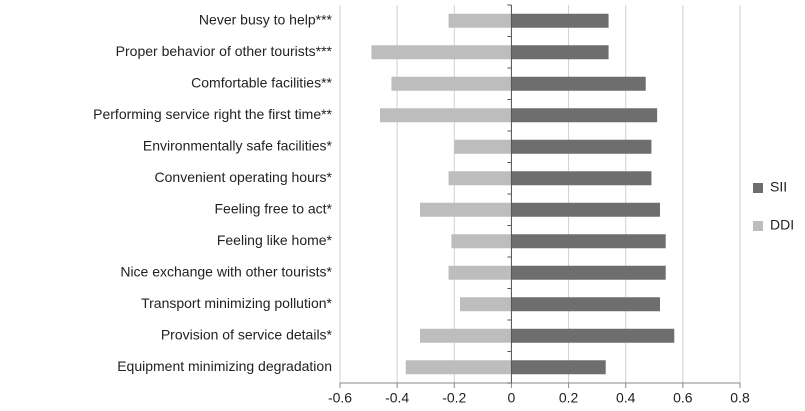 This screenshot has height=411, width=805. I want to click on x-tick-label: 0, so click(512, 398).